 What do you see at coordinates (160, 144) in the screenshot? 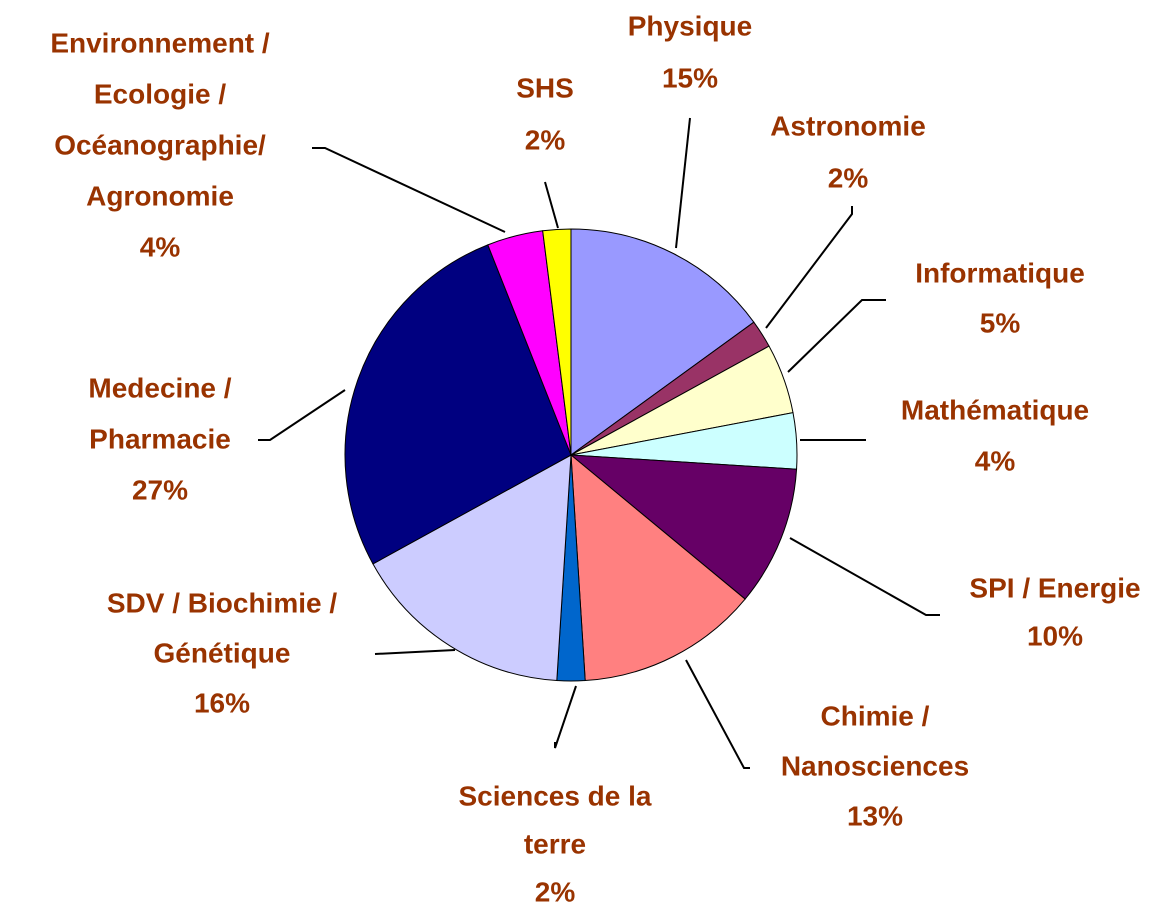
I see `slice-label: Océanographie/` at bounding box center [160, 144].